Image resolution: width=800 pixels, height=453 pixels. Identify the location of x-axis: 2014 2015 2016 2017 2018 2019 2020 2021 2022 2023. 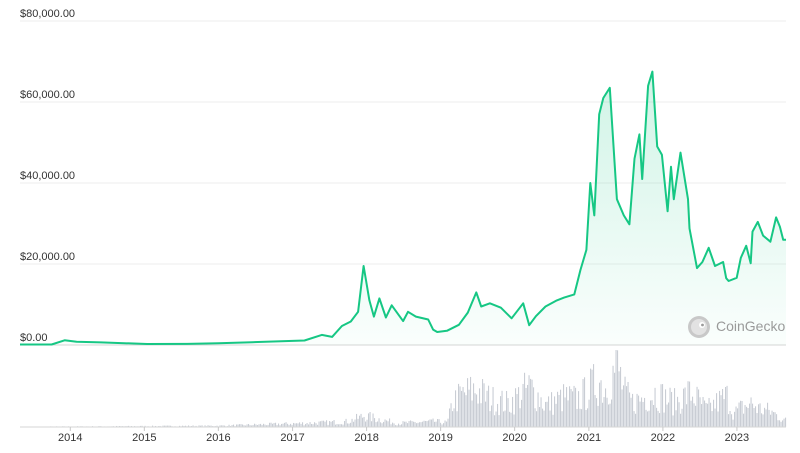
(403, 435).